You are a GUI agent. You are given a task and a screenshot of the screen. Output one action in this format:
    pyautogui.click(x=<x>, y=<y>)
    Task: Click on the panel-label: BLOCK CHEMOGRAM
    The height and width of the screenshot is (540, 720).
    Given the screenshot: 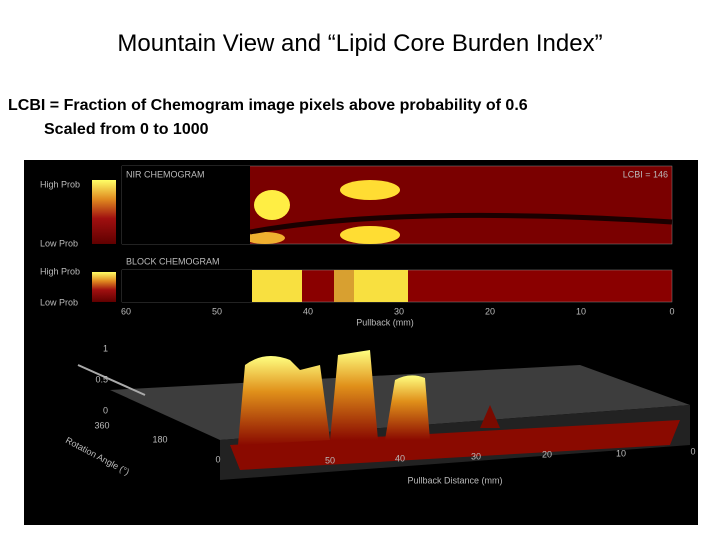 What is the action you would take?
    pyautogui.click(x=173, y=261)
    